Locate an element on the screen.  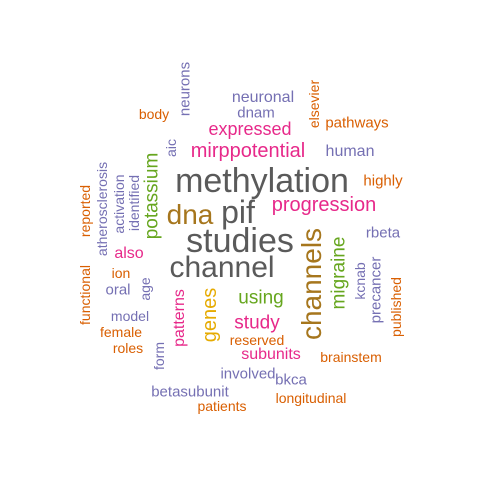
word-mirppotential: mirppotential is located at coordinates (248, 151).